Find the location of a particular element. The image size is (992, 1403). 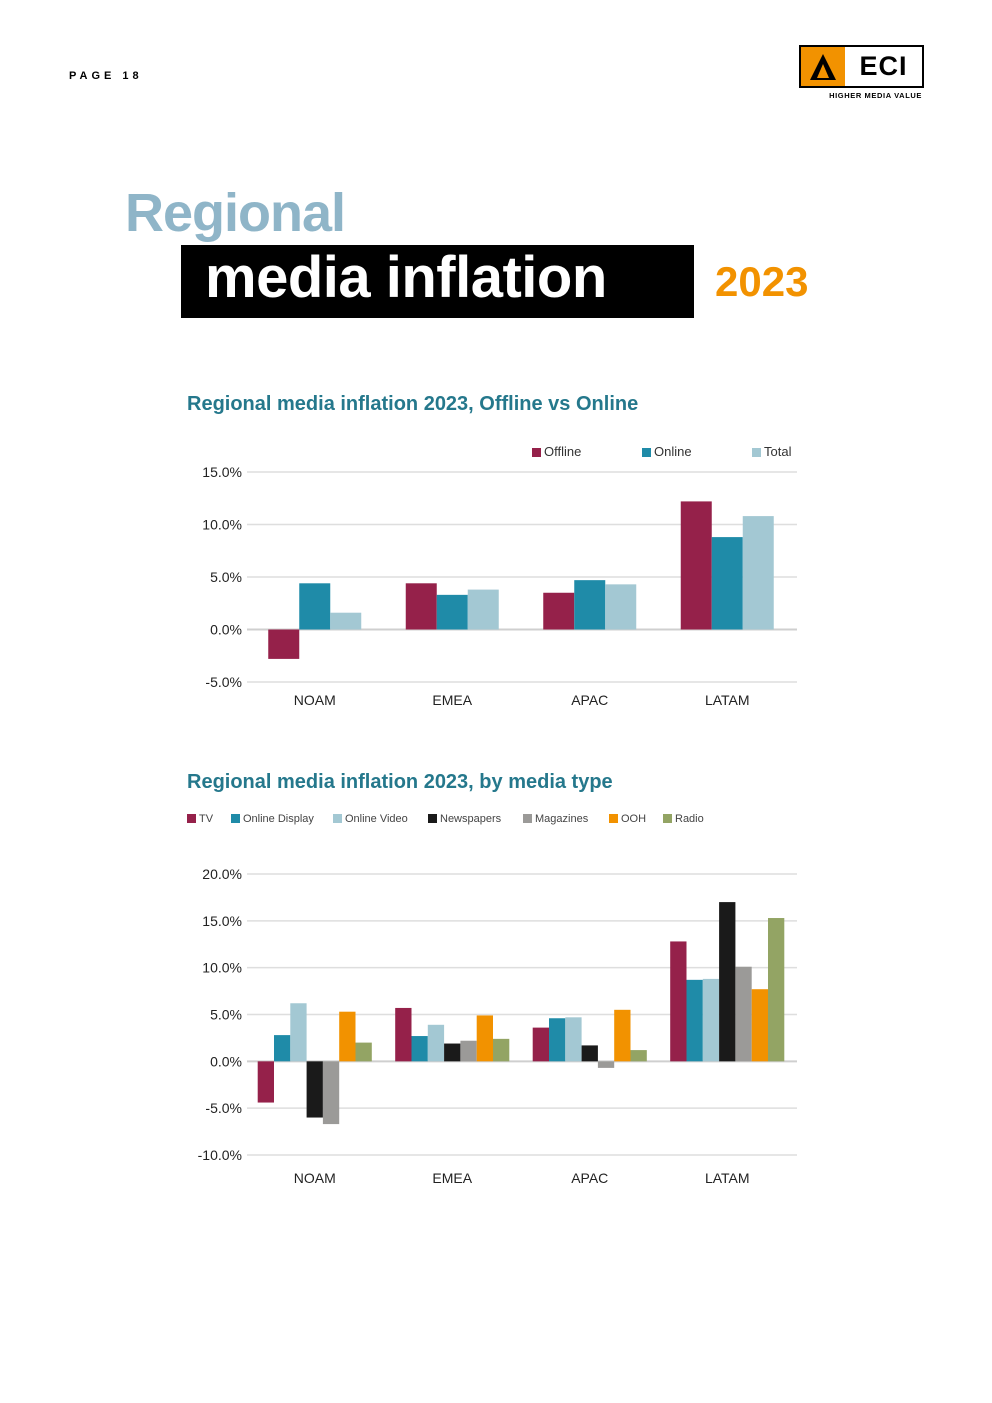

chart2-legend-label: TV is located at coordinates (206, 819).